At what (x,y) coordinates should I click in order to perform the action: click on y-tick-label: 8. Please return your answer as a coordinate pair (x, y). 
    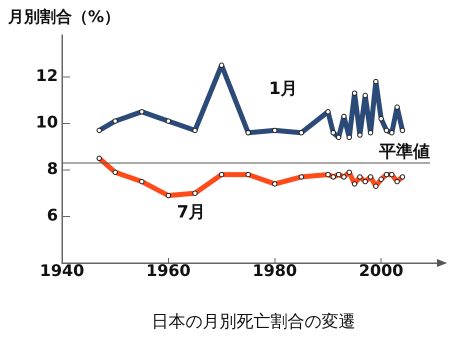
    Looking at the image, I should click on (52, 168).